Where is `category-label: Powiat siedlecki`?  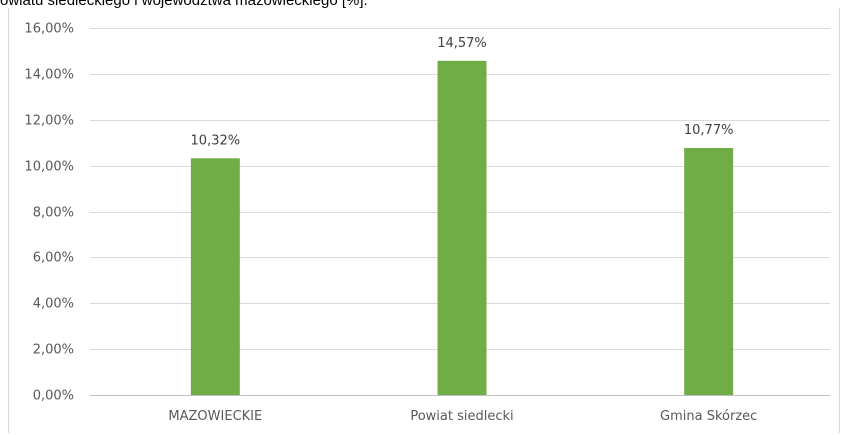
category-label: Powiat siedlecki is located at coordinates (461, 416).